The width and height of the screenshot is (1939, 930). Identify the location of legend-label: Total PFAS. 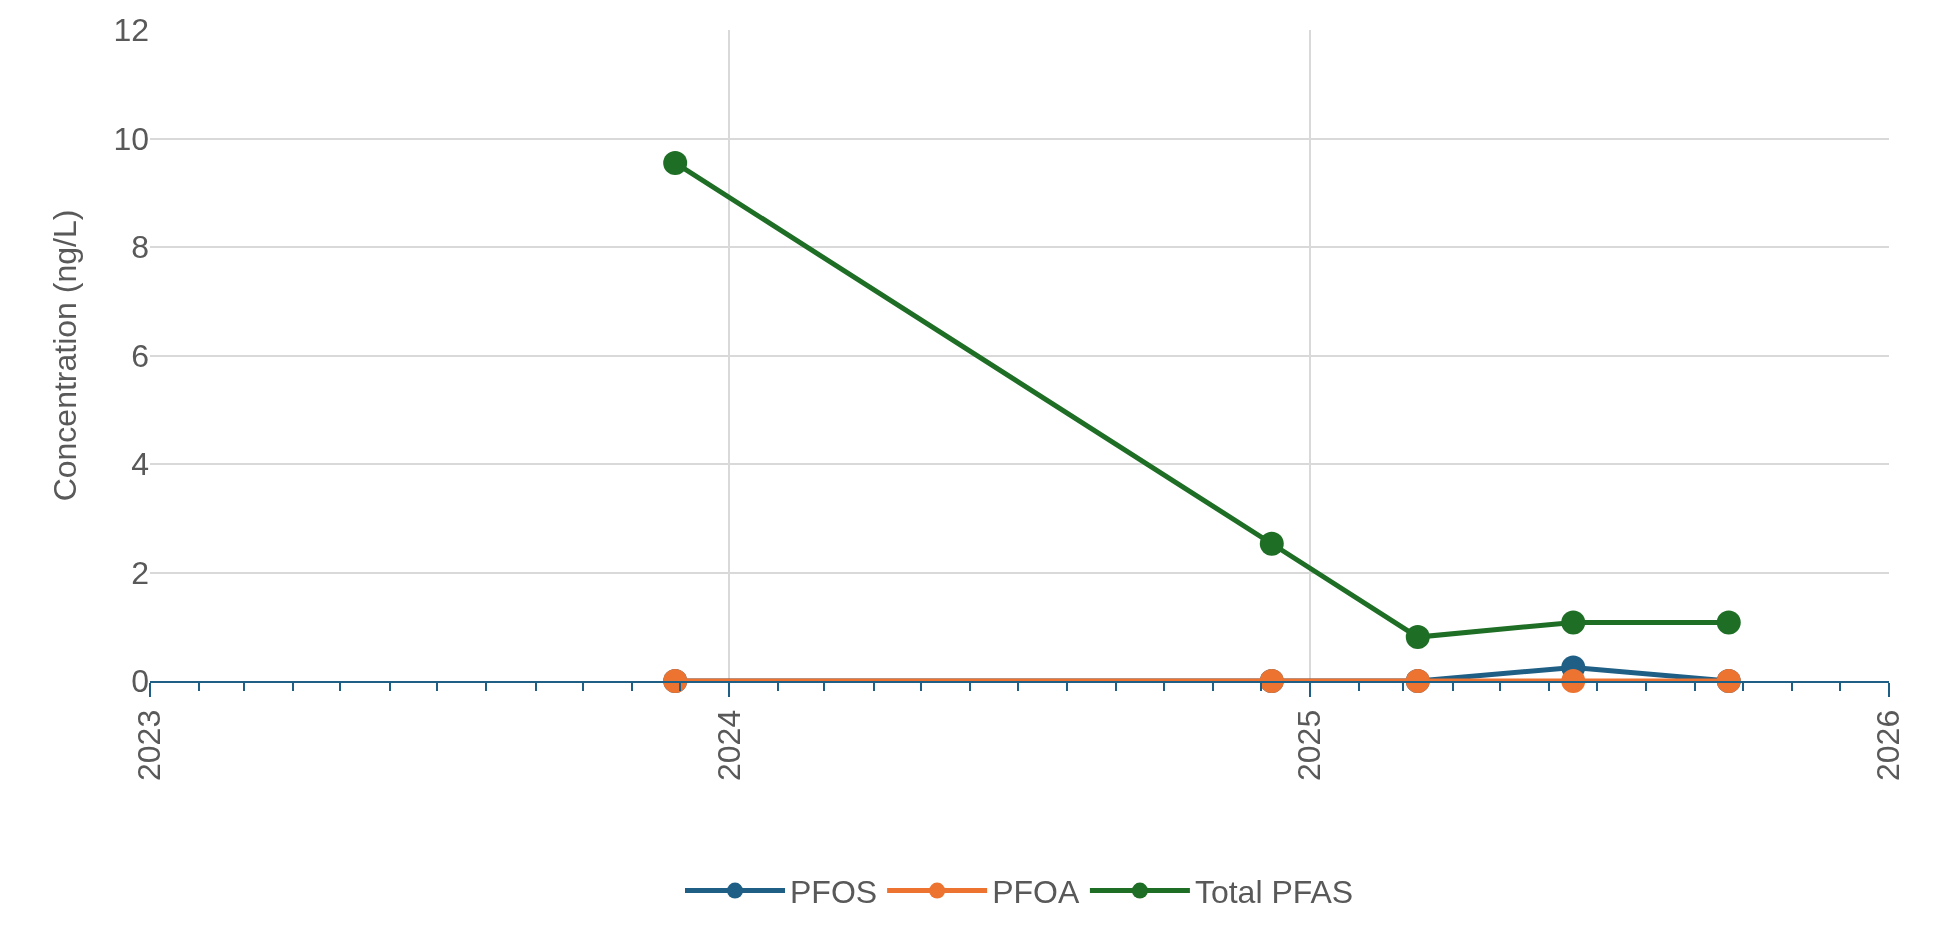
(1274, 892).